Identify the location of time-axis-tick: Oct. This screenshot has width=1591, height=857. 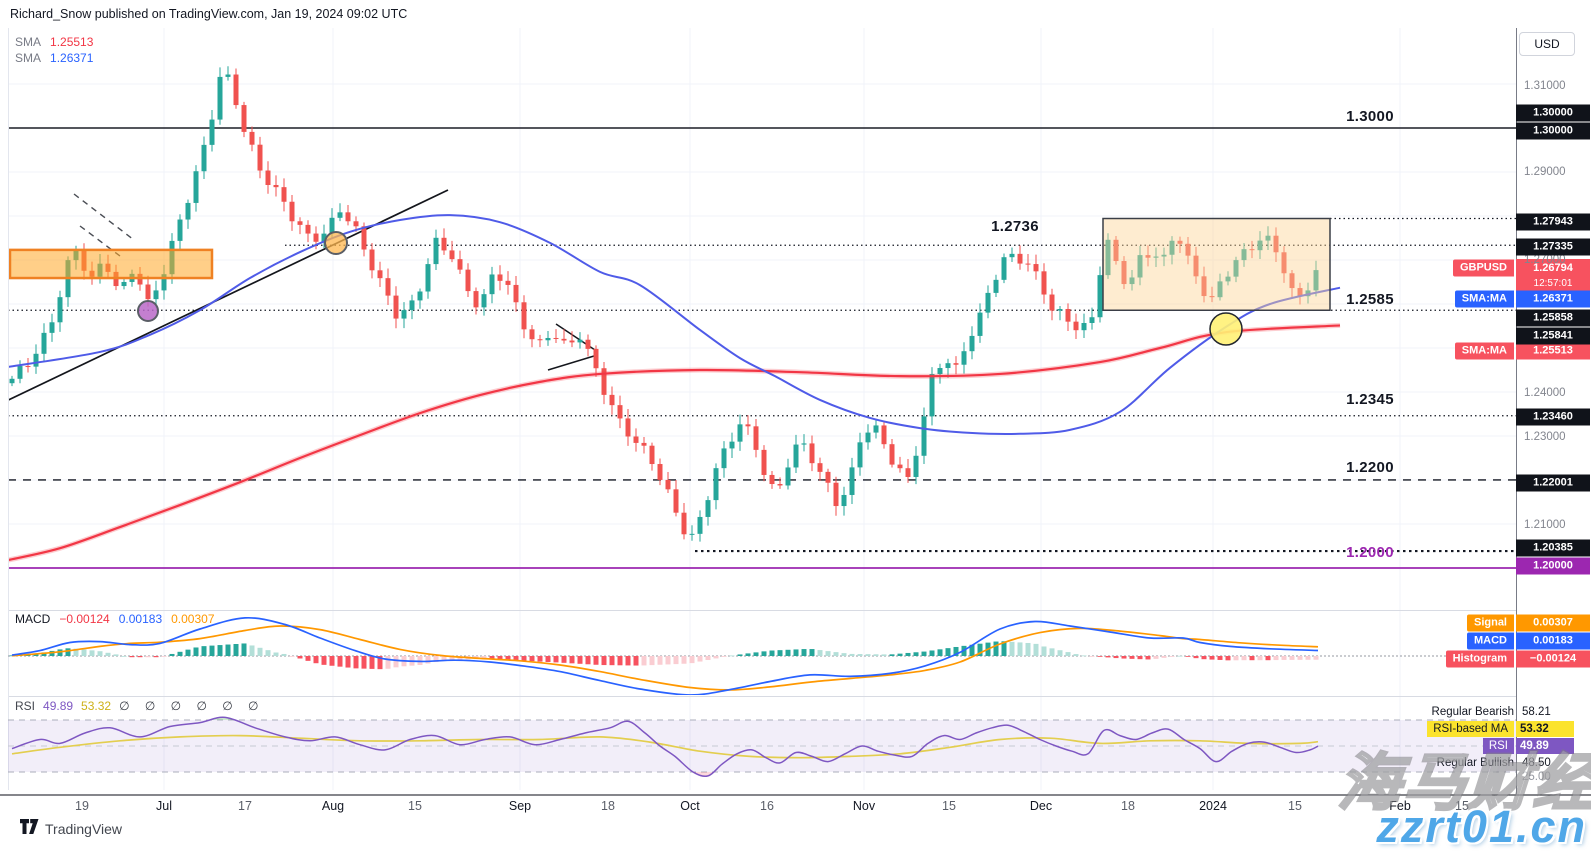
(690, 806).